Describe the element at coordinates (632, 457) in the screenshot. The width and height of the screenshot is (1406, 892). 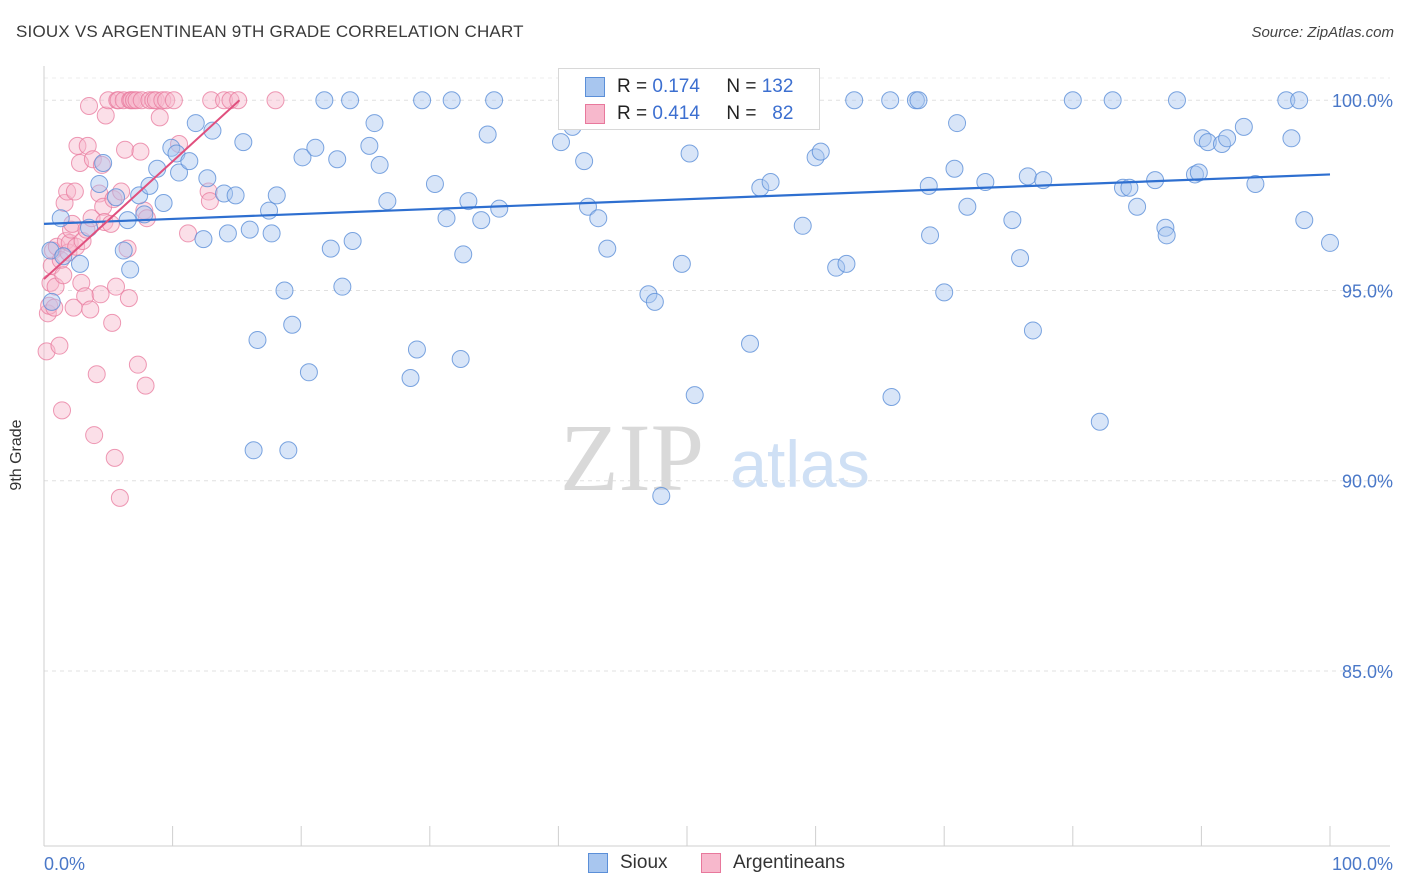
I see `watermark-zip: ZIP` at that location.